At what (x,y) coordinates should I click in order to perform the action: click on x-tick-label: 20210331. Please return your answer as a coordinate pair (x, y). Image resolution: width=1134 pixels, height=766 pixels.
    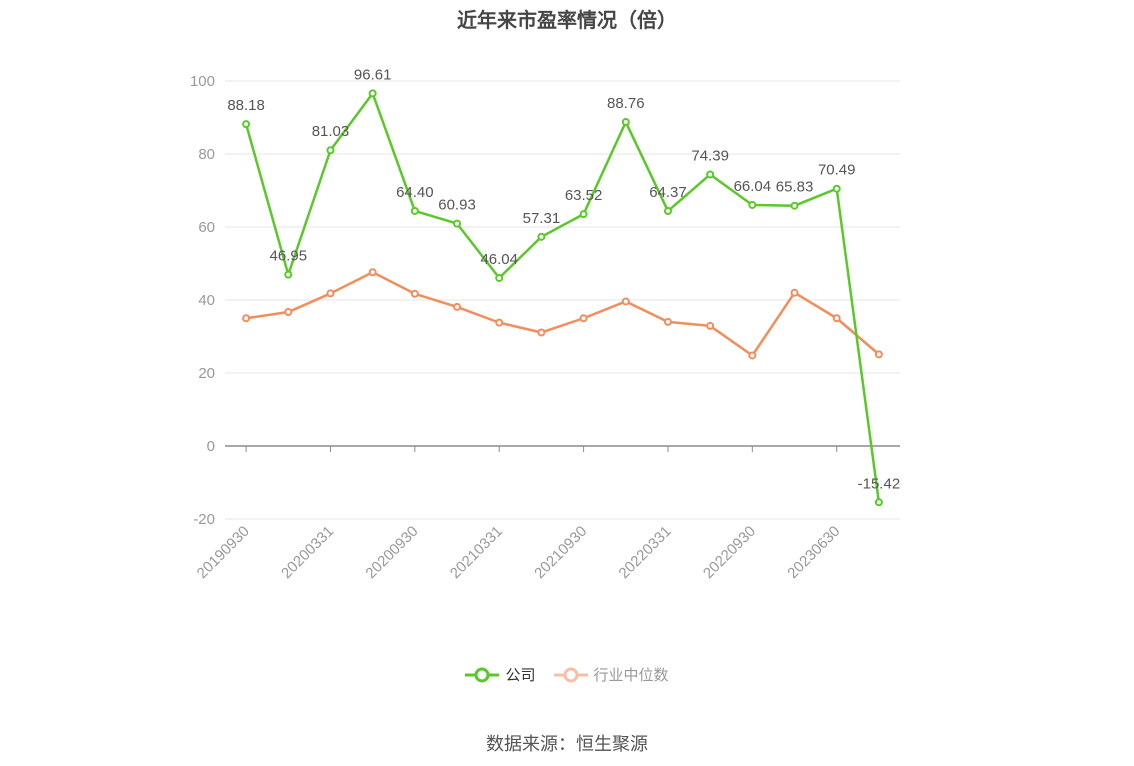
    Looking at the image, I should click on (476, 552).